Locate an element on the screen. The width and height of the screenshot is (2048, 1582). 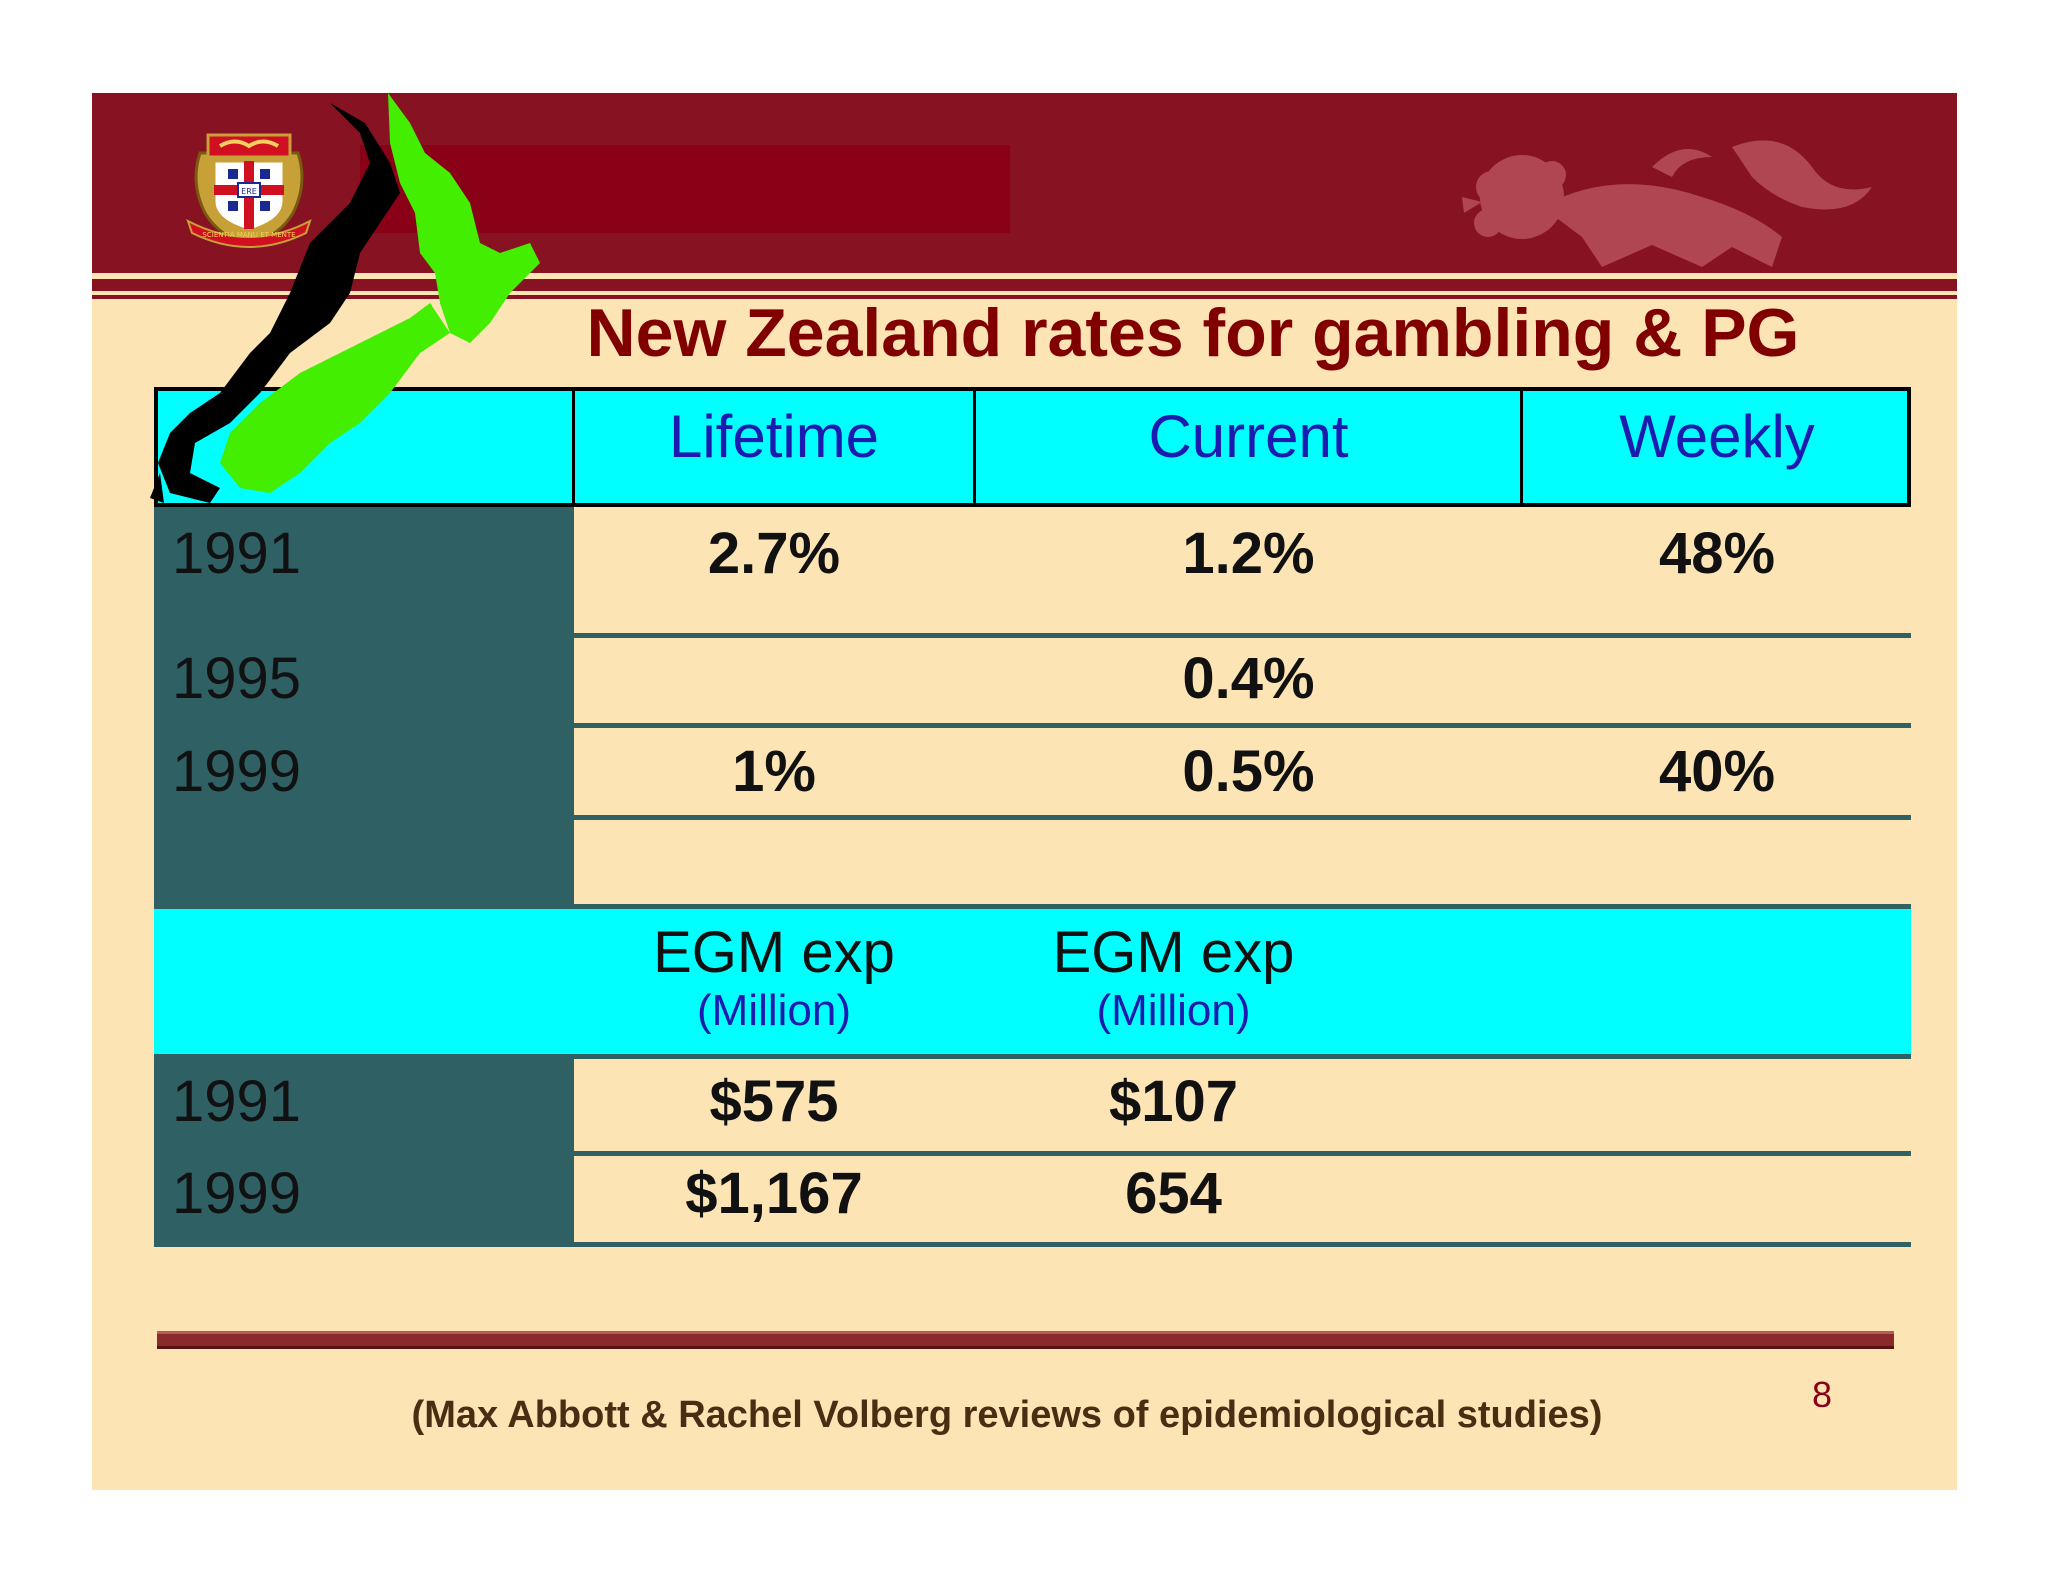
new-zealand-map-icon is located at coordinates (345, 298).